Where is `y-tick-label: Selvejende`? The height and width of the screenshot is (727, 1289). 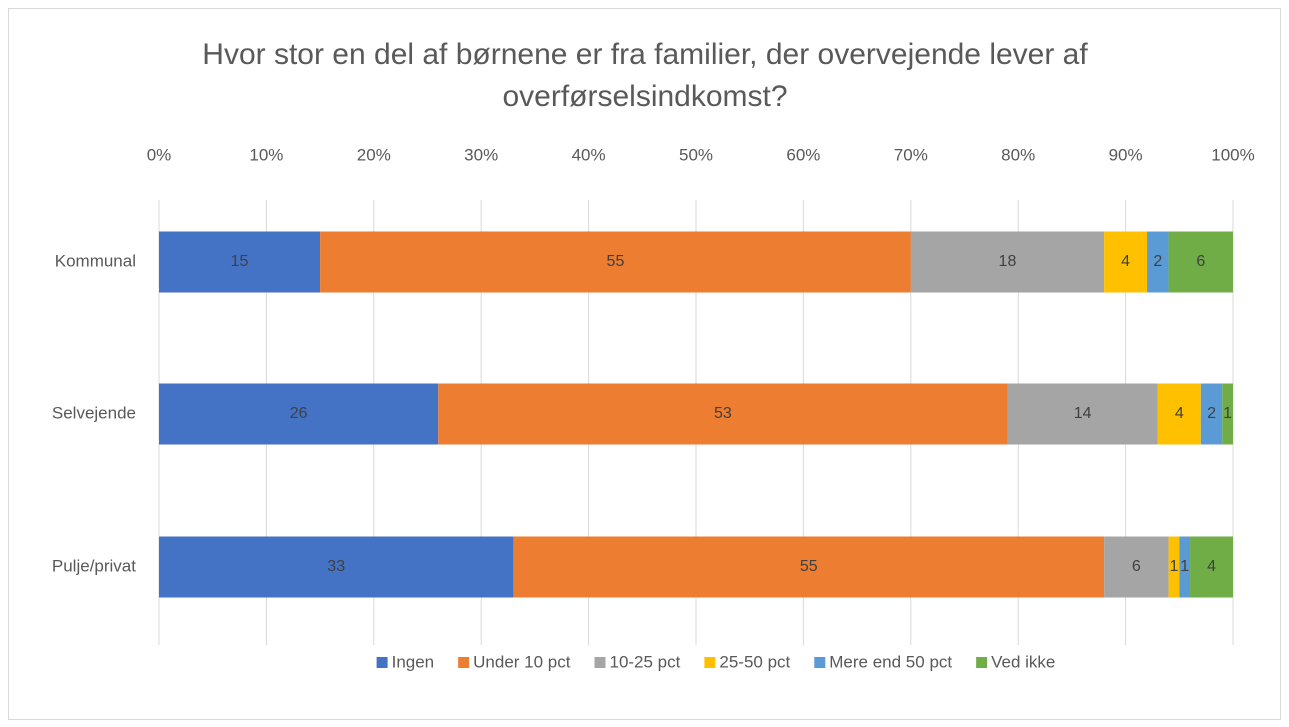
y-tick-label: Selvejende is located at coordinates (94, 412).